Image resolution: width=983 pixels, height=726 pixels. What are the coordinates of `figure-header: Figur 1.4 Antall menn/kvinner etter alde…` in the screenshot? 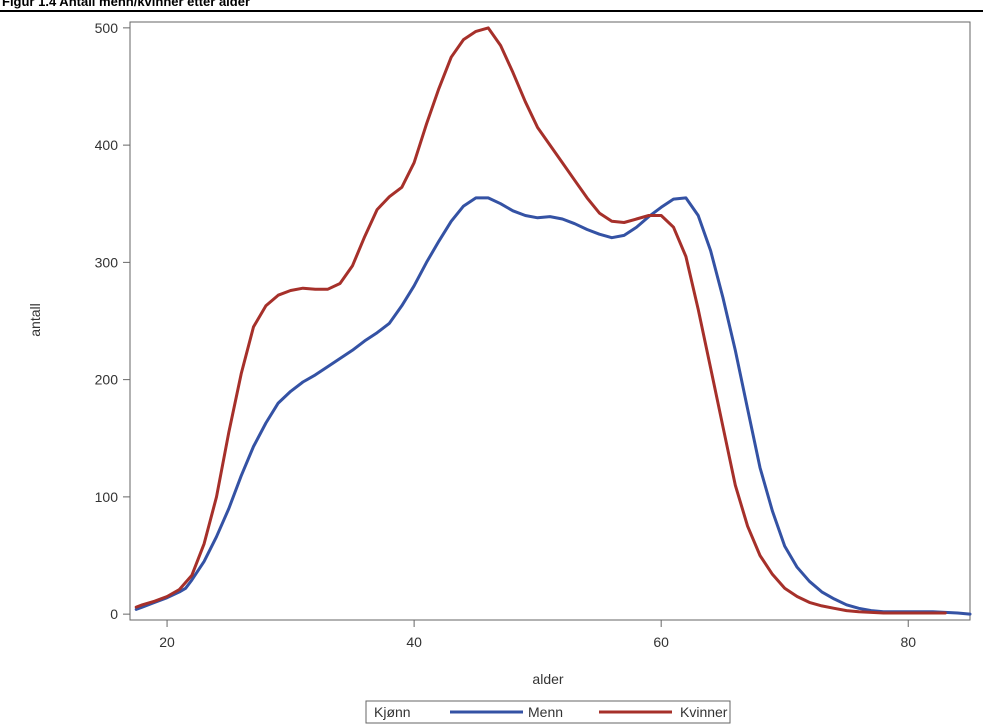 It's located at (491, 6).